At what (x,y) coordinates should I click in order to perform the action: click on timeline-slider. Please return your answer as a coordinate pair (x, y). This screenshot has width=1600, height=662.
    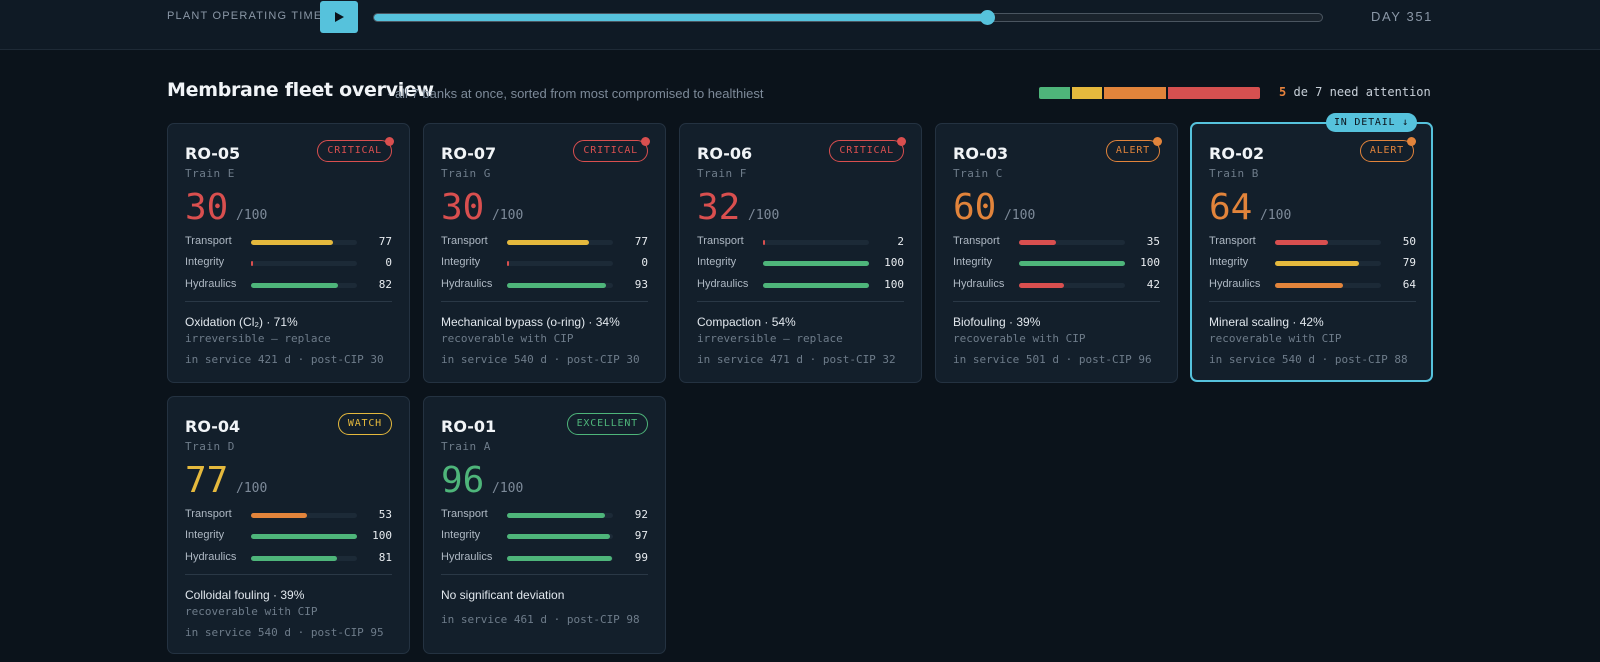
    Looking at the image, I should click on (848, 17).